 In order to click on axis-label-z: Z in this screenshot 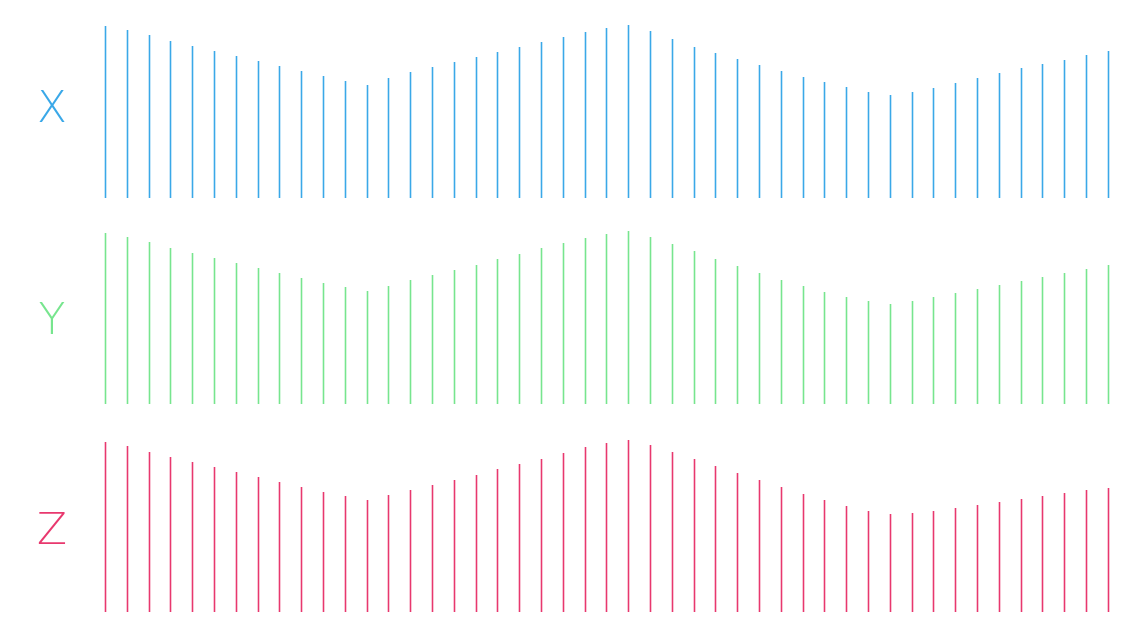, I will do `click(52, 529)`.